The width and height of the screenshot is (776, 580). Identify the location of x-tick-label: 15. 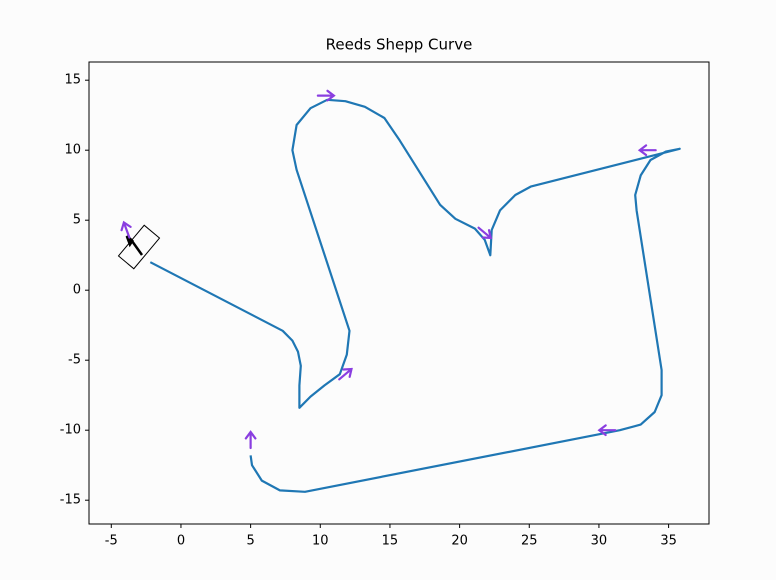
(390, 541).